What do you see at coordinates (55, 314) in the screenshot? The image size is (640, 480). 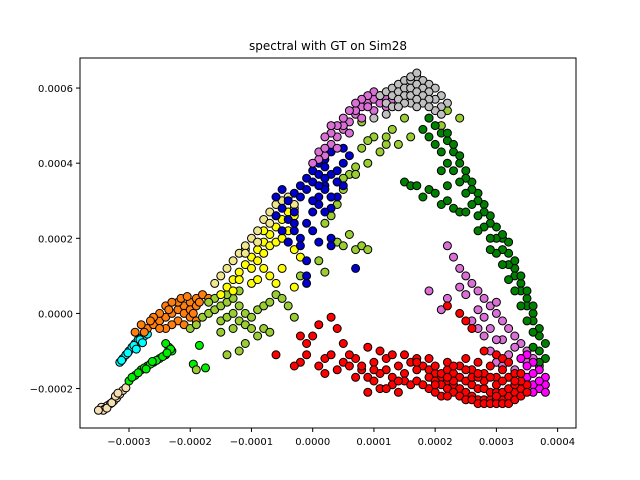 I see `y-tick-label: 0.0000` at bounding box center [55, 314].